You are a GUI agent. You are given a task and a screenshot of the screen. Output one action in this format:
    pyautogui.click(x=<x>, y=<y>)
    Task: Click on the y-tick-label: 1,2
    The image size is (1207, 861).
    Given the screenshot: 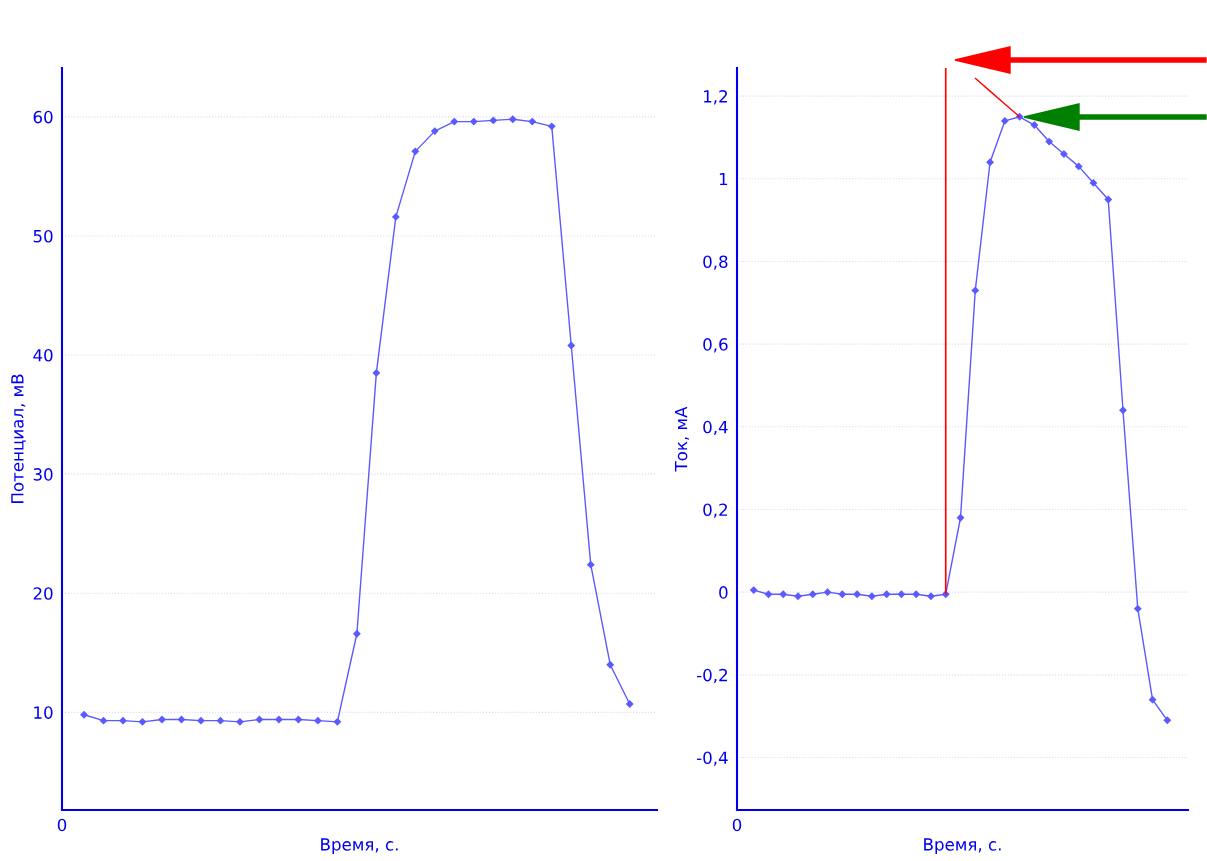 What is the action you would take?
    pyautogui.click(x=715, y=97)
    